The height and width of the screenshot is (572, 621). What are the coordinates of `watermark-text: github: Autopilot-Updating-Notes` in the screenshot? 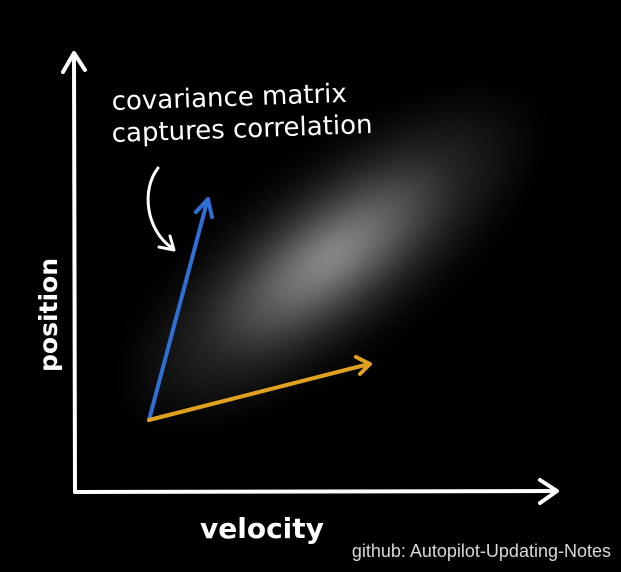 It's located at (481, 551).